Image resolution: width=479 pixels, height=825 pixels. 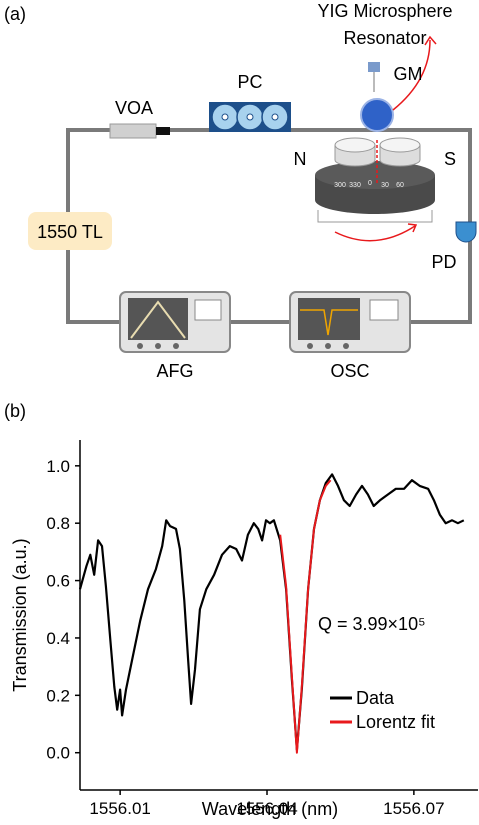 What do you see at coordinates (350, 322) in the screenshot?
I see `osc` at bounding box center [350, 322].